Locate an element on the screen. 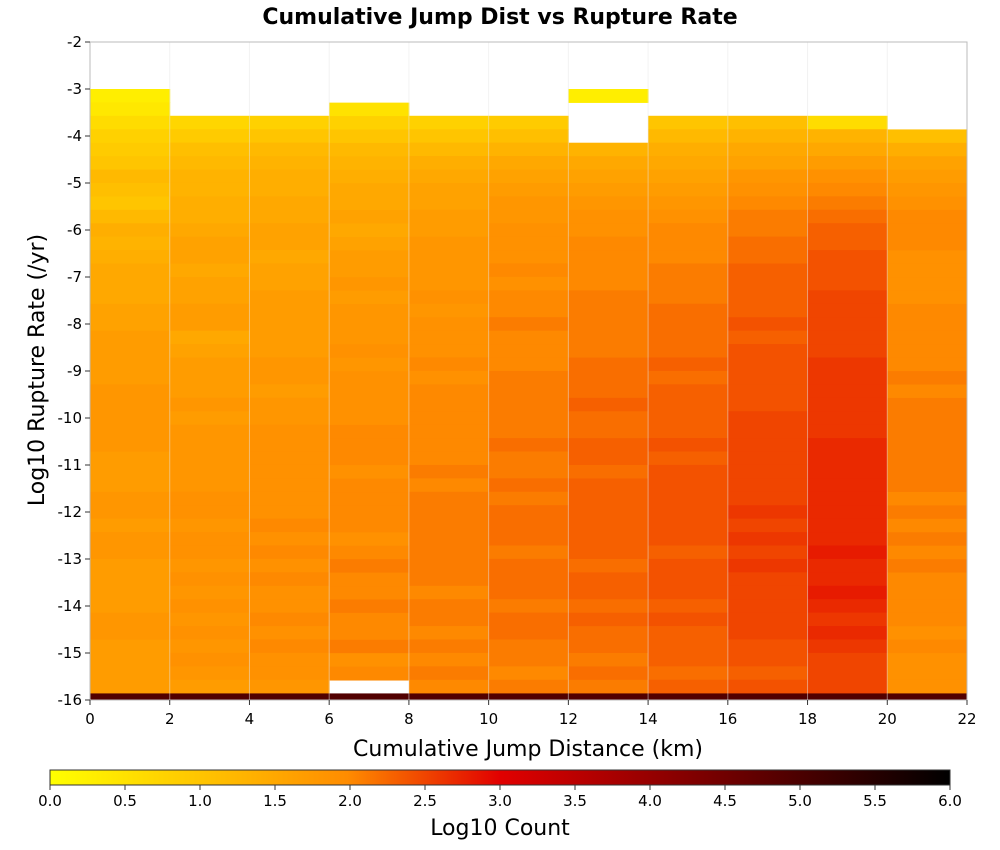 The width and height of the screenshot is (1000, 850). y-tick-label: -14 is located at coordinates (70, 606).